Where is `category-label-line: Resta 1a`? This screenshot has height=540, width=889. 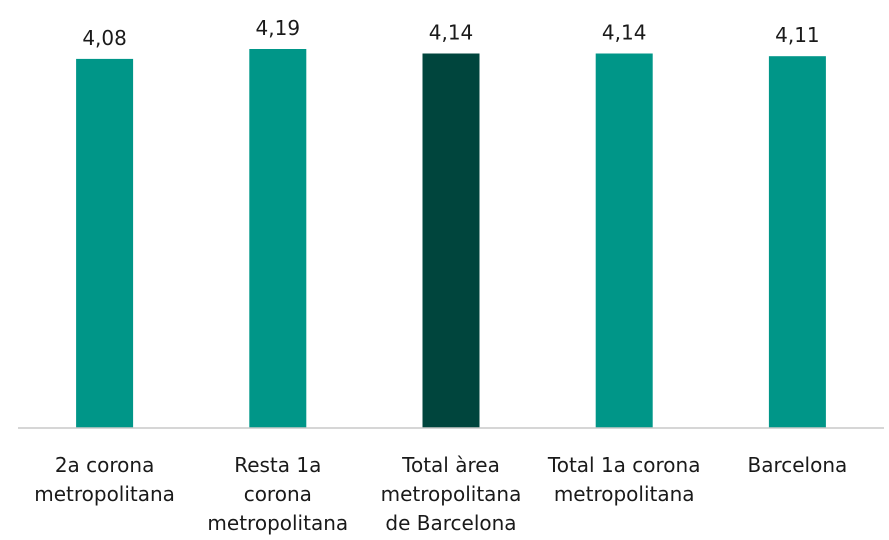 category-label-line: Resta 1a is located at coordinates (277, 465).